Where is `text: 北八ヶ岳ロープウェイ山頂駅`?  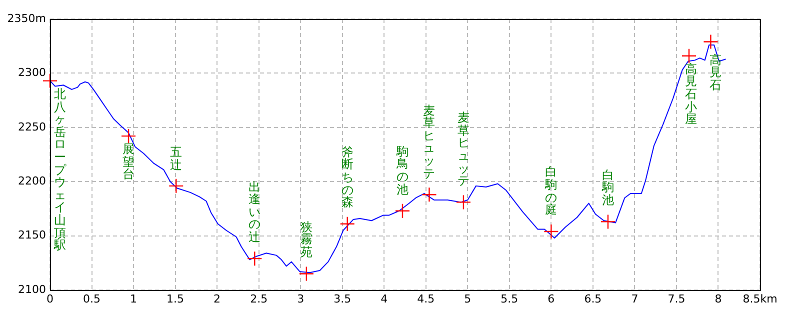 text: 北八ヶ岳ロープウェイ山頂駅 is located at coordinates (60, 169).